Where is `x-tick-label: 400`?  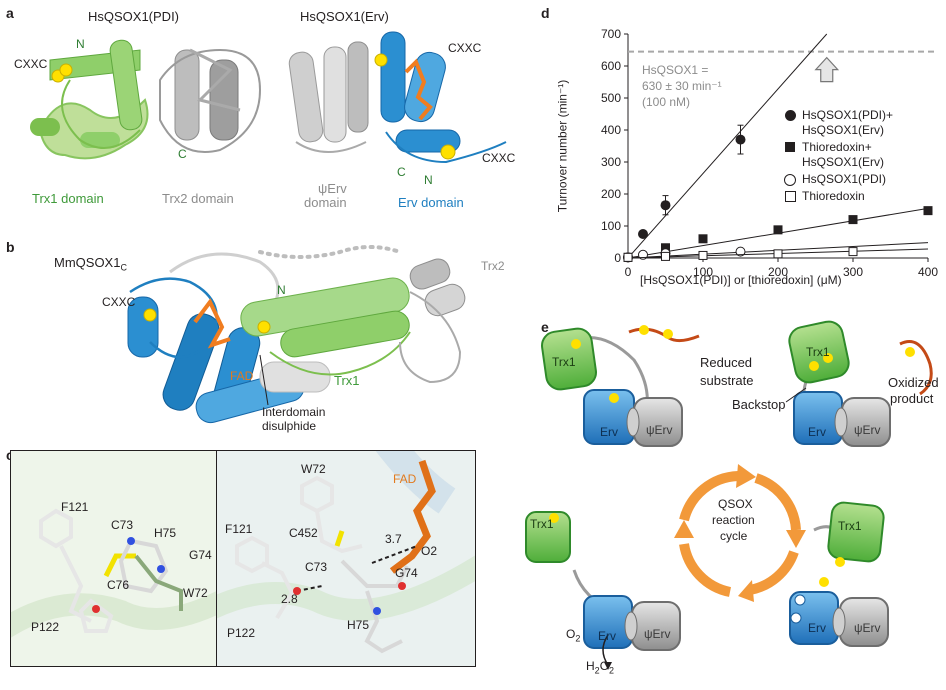
x-tick-label: 400 is located at coordinates (928, 272).